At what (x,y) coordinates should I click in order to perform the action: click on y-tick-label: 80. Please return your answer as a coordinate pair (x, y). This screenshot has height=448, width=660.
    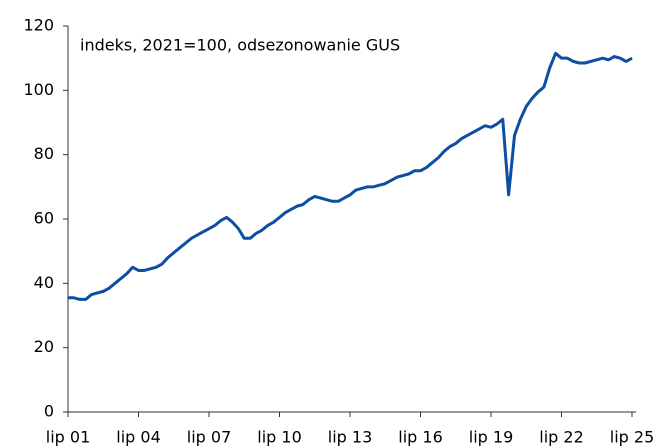
    Looking at the image, I should click on (44, 153).